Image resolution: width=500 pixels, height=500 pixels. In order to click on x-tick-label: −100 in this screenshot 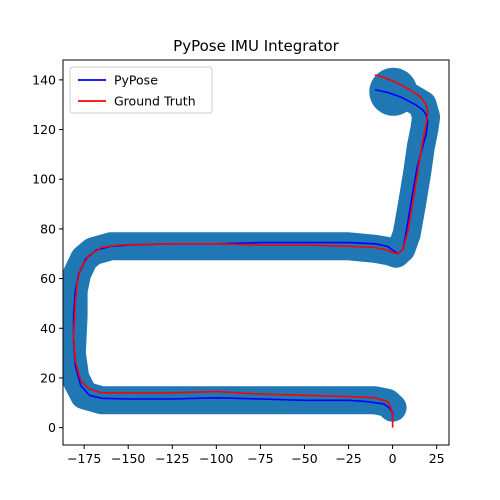, I will do `click(216, 458)`.